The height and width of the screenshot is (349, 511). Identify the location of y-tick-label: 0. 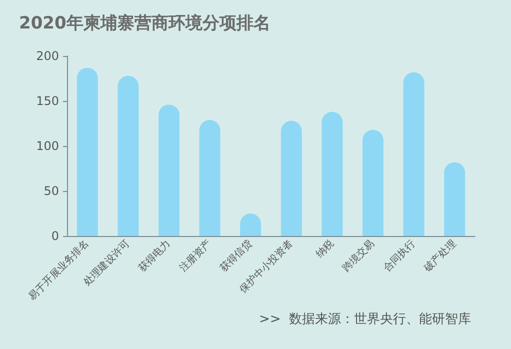
(55, 236).